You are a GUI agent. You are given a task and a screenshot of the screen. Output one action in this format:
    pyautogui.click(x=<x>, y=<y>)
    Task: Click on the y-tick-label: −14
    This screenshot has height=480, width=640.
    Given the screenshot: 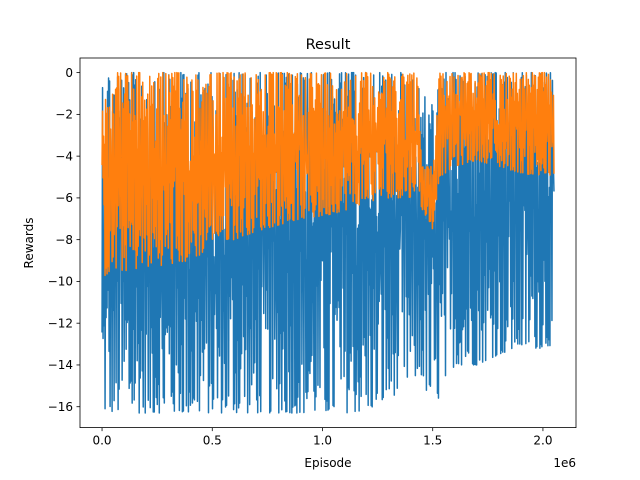 What is the action you would take?
    pyautogui.click(x=60, y=365)
    